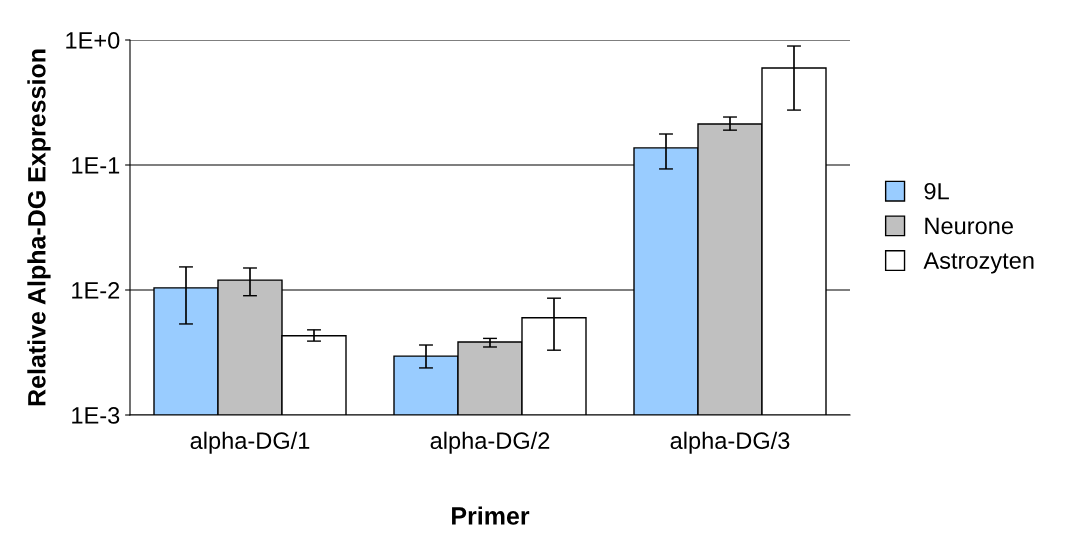 This screenshot has width=1065, height=538. Describe the element at coordinates (490, 442) in the screenshot. I see `x-tick-label: alpha-DG/2` at that location.